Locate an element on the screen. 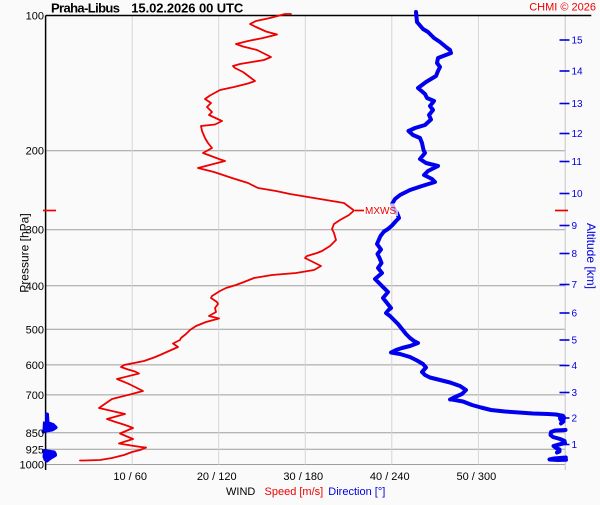 The height and width of the screenshot is (505, 600). svg-text: 200 is located at coordinates (35, 152).